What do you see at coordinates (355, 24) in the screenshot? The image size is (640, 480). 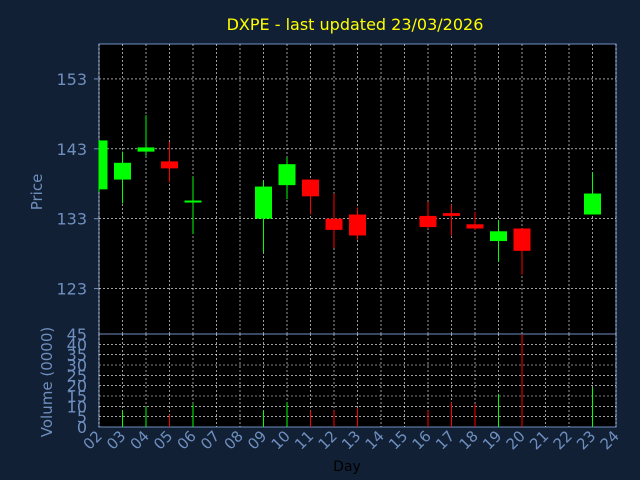 I see `chart-title: DXPE - last updated 23/03/2026` at bounding box center [355, 24].